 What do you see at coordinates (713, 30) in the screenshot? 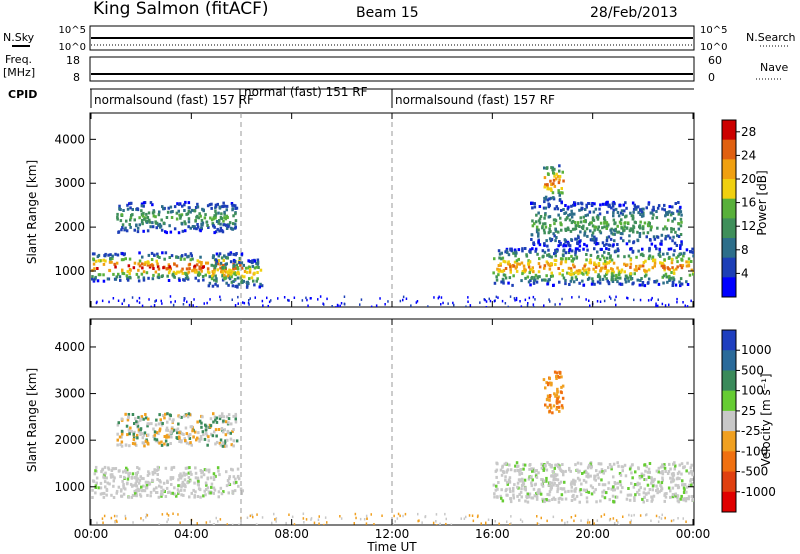
I see `nsky-tick-top-right: 10^5` at bounding box center [713, 30].